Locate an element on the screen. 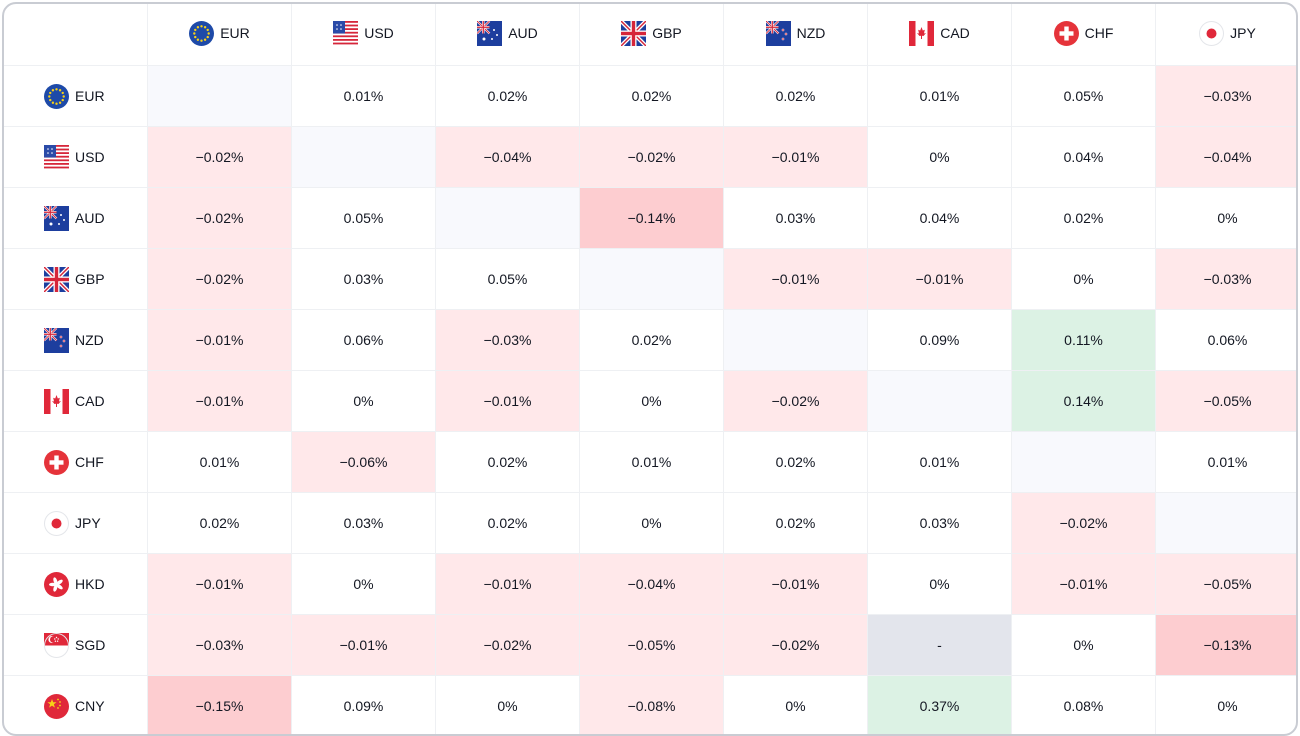  row-header-cad: CAD is located at coordinates (76, 401).